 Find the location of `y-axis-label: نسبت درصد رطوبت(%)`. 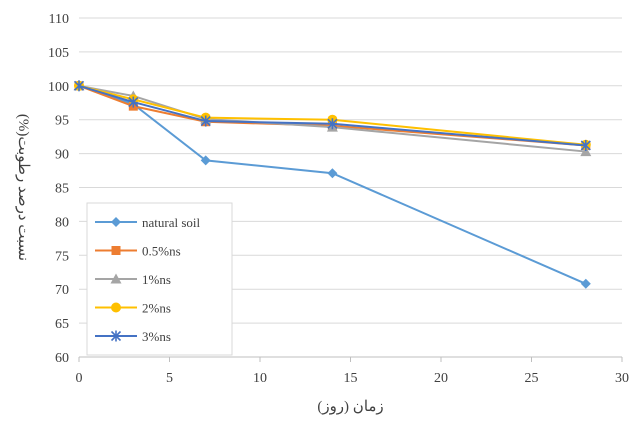

y-axis-label: نسبت درصد رطوبت(%) is located at coordinates (23, 187).